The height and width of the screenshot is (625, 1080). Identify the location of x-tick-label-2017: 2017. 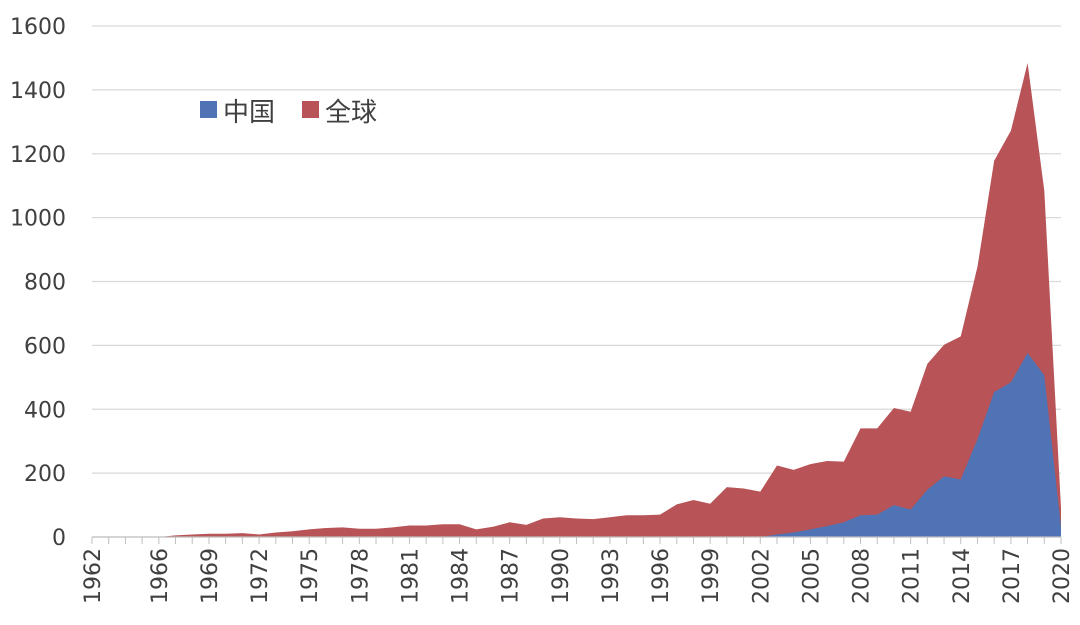
(1012, 576).